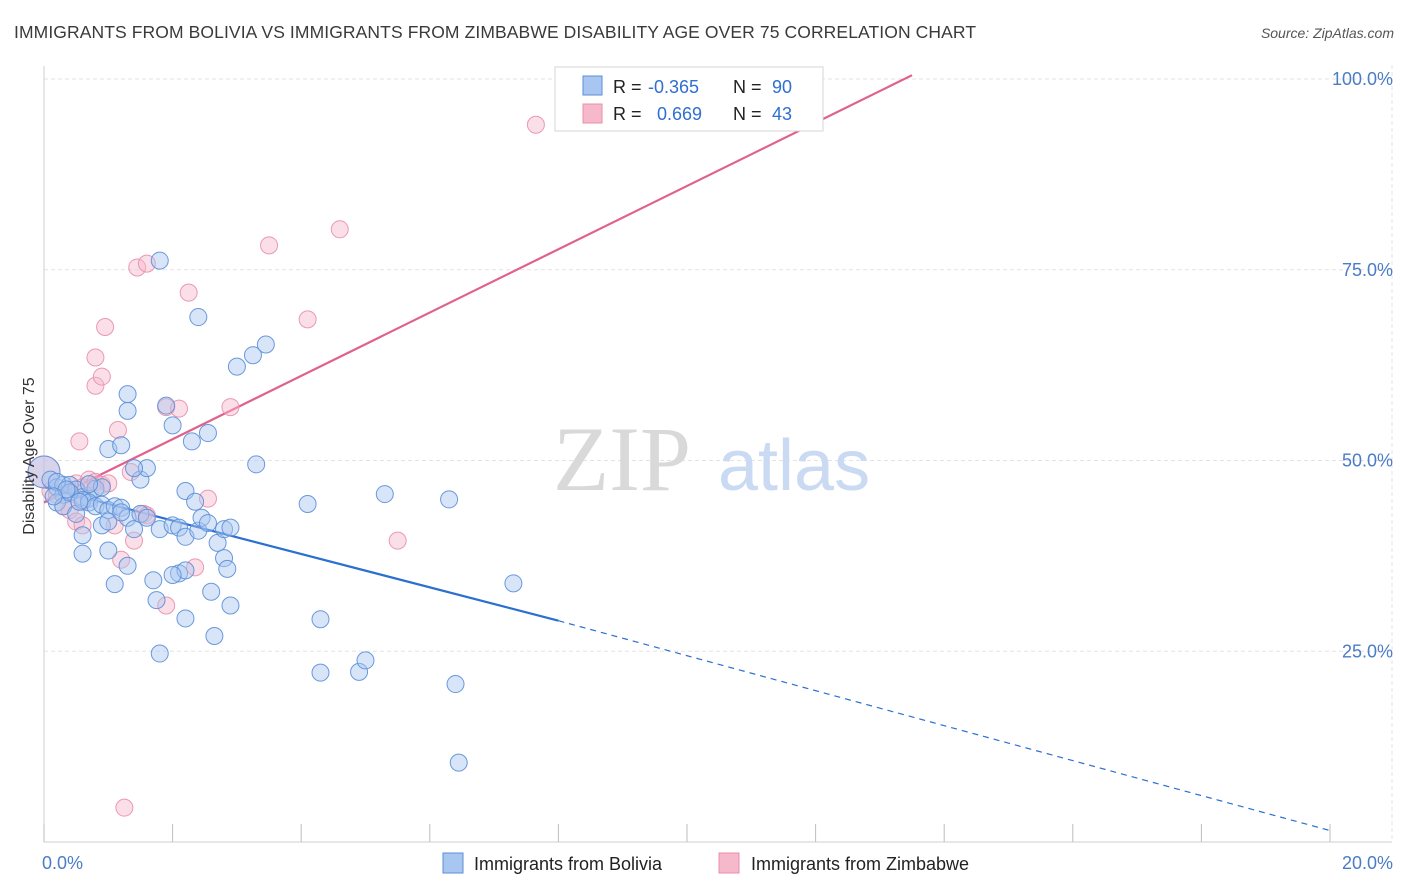 This screenshot has width=1406, height=892. Describe the element at coordinates (627, 114) in the screenshot. I see `legend-r-label-zimbabwe: R =` at that location.